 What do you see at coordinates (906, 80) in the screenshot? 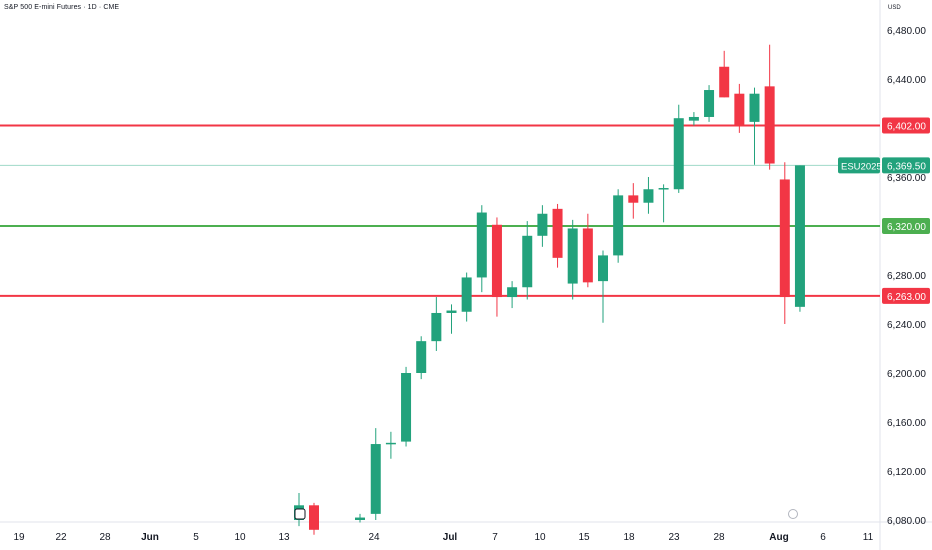
I see `y-tick-label: 6,440.00` at bounding box center [906, 80].